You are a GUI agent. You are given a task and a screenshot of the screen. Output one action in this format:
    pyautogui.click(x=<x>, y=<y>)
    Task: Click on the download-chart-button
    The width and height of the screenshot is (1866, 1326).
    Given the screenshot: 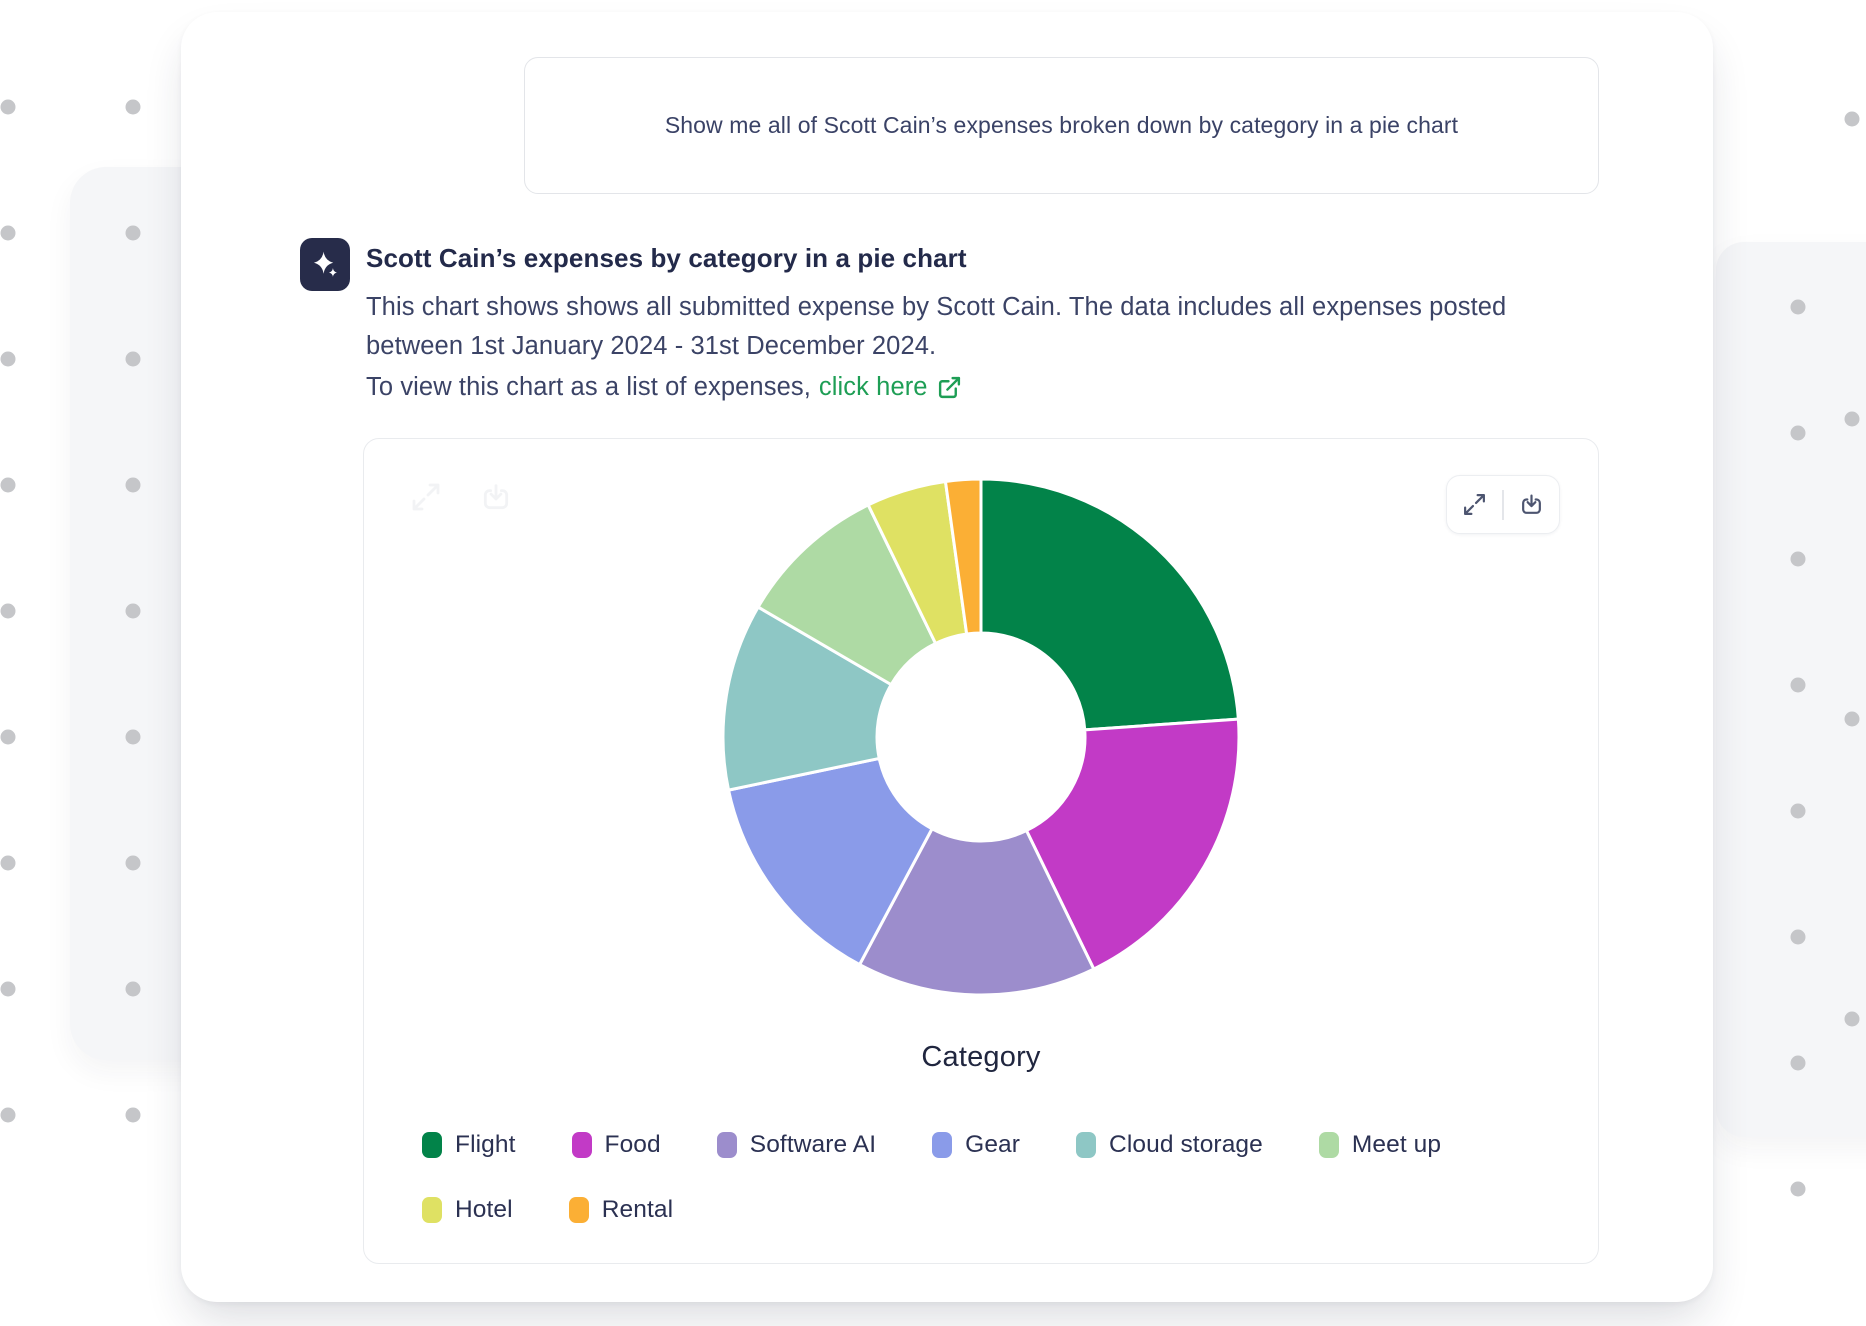 What is the action you would take?
    pyautogui.click(x=1531, y=504)
    